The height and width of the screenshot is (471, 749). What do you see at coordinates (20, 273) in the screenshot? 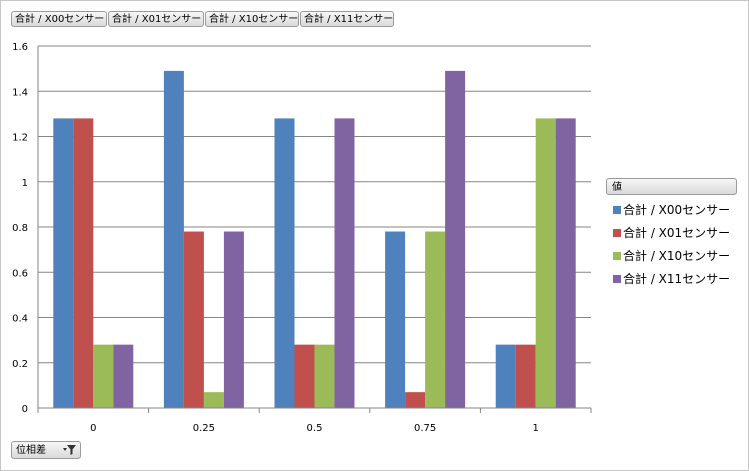
I see `y-tick-label: 0.6` at bounding box center [20, 273].